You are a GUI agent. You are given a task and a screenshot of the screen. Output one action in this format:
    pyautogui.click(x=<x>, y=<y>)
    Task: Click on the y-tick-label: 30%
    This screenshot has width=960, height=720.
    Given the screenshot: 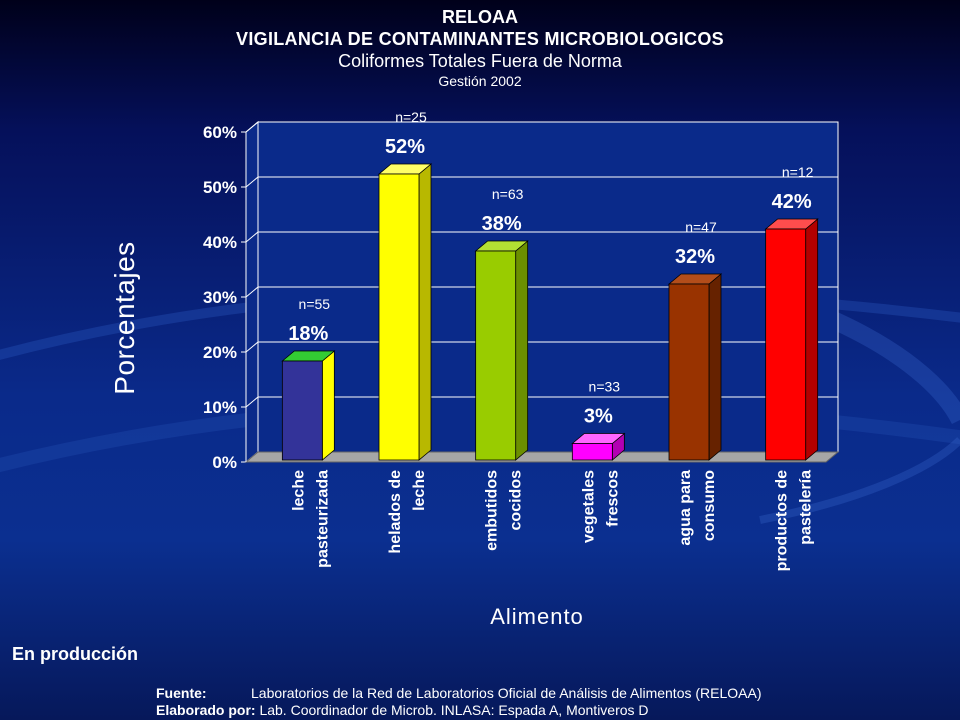 What is the action you would take?
    pyautogui.click(x=220, y=297)
    